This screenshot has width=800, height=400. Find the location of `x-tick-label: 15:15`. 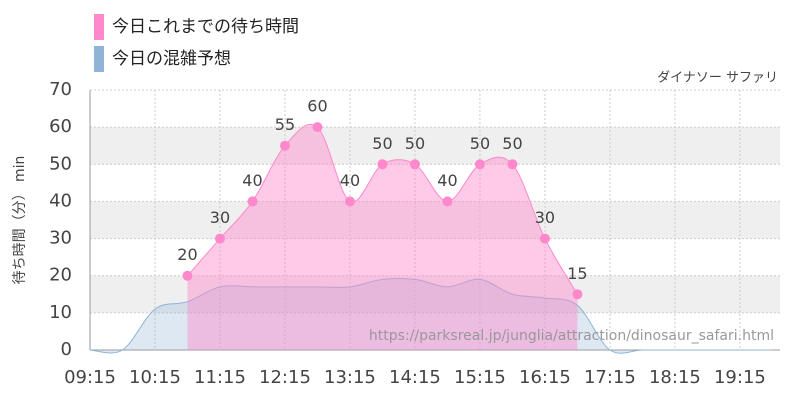

x-tick-label: 15:15 is located at coordinates (480, 377).